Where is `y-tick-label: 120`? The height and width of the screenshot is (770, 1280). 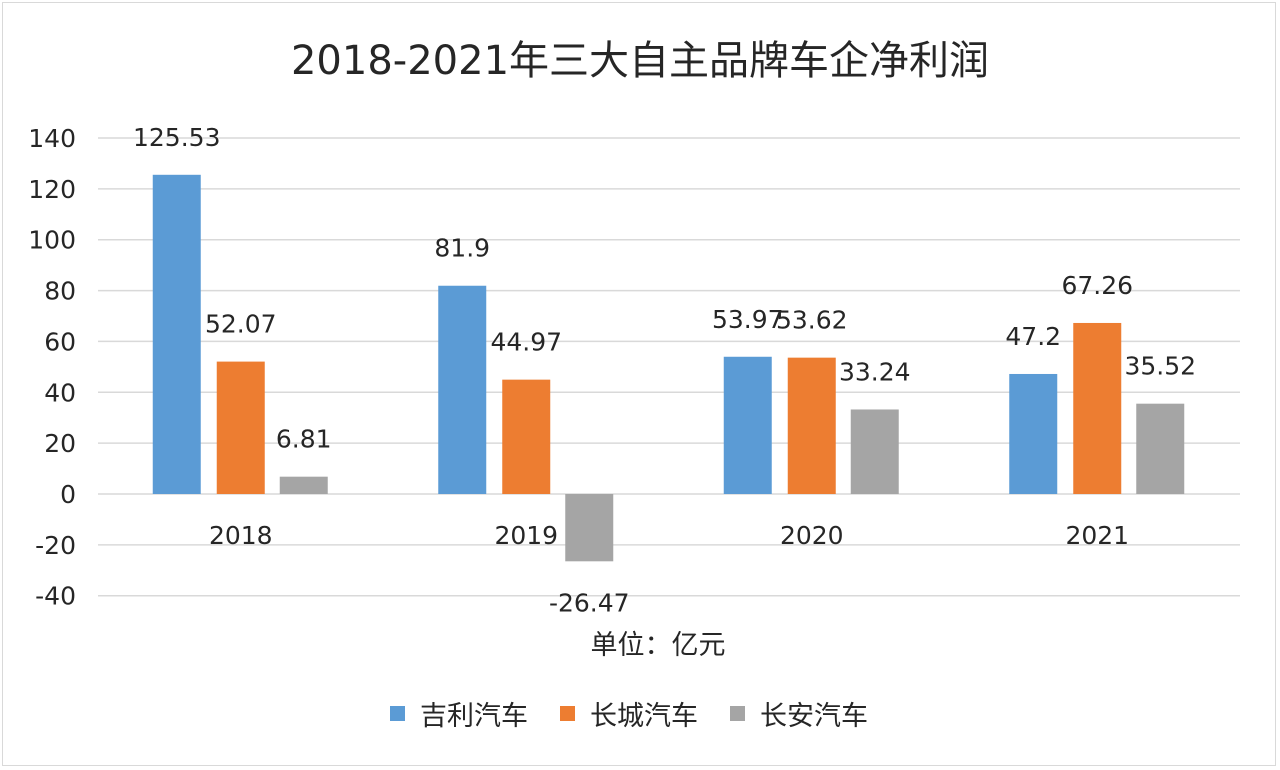
y-tick-label: 120 is located at coordinates (52, 189).